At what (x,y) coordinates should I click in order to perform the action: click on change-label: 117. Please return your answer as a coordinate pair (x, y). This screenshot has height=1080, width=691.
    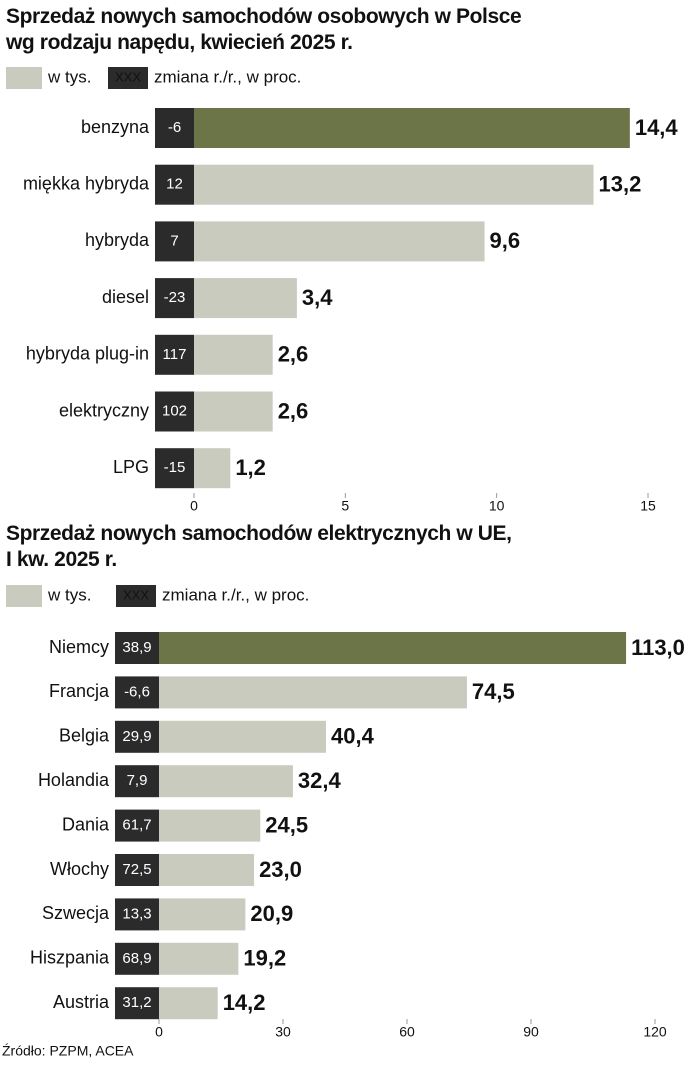
    Looking at the image, I should click on (175, 354).